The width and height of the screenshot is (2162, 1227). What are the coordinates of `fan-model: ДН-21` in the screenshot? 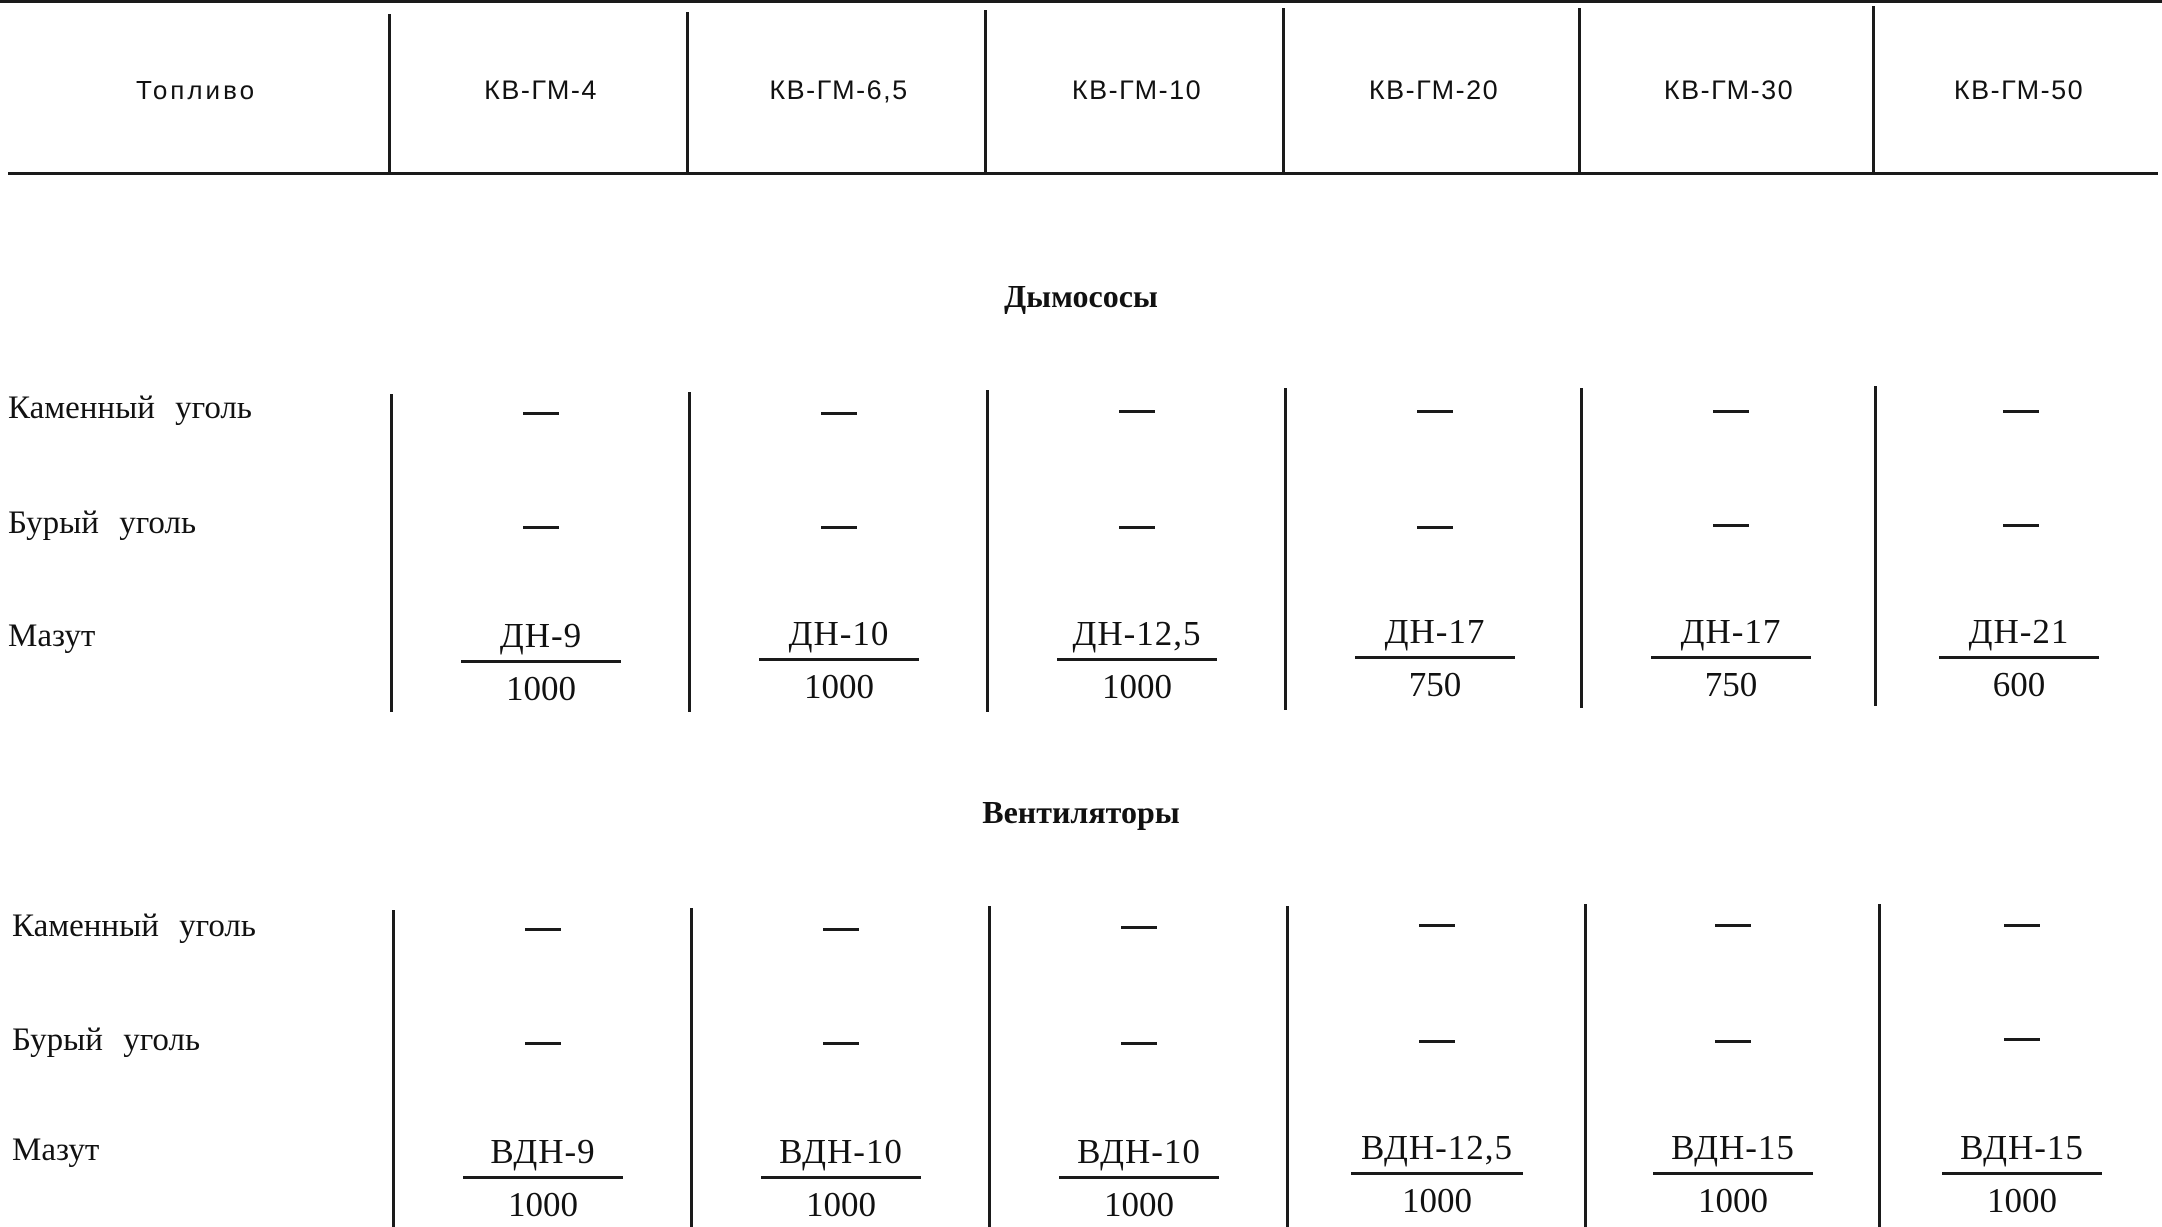 It's located at (2019, 635).